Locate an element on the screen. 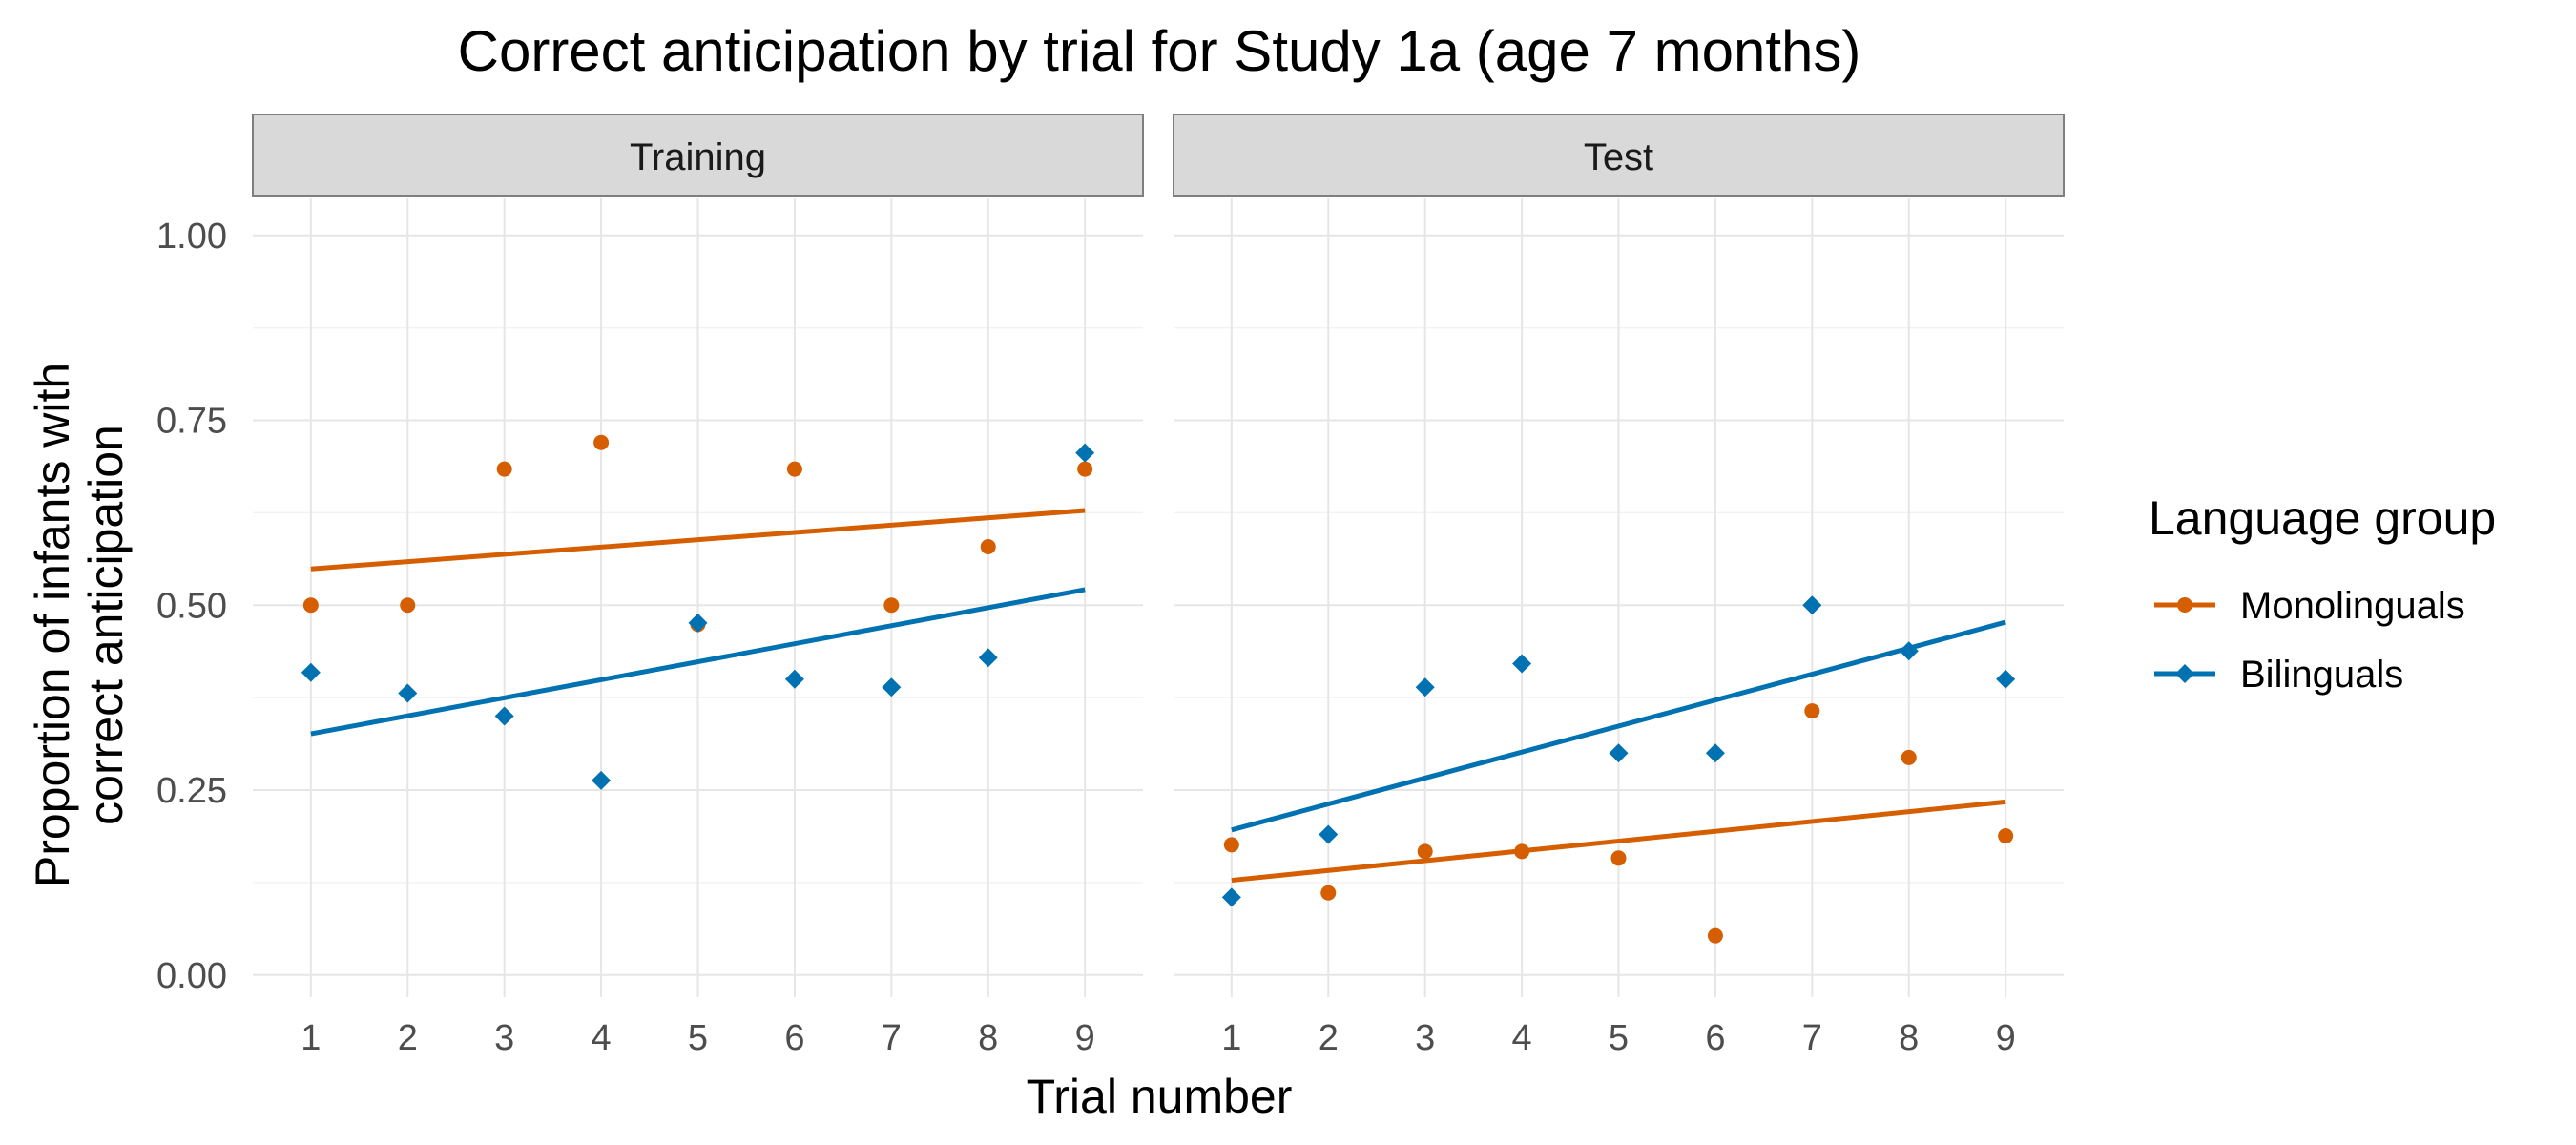 This screenshot has width=2576, height=1145. legend-item-monolinguals: Monolinguals is located at coordinates (2309, 606).